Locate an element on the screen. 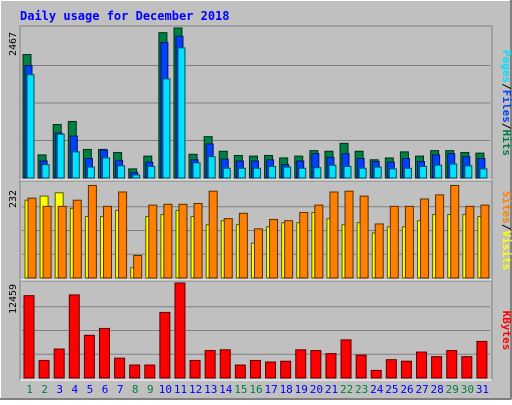 The width and height of the screenshot is (512, 405). panel-max-label: 2467 is located at coordinates (13, 44).